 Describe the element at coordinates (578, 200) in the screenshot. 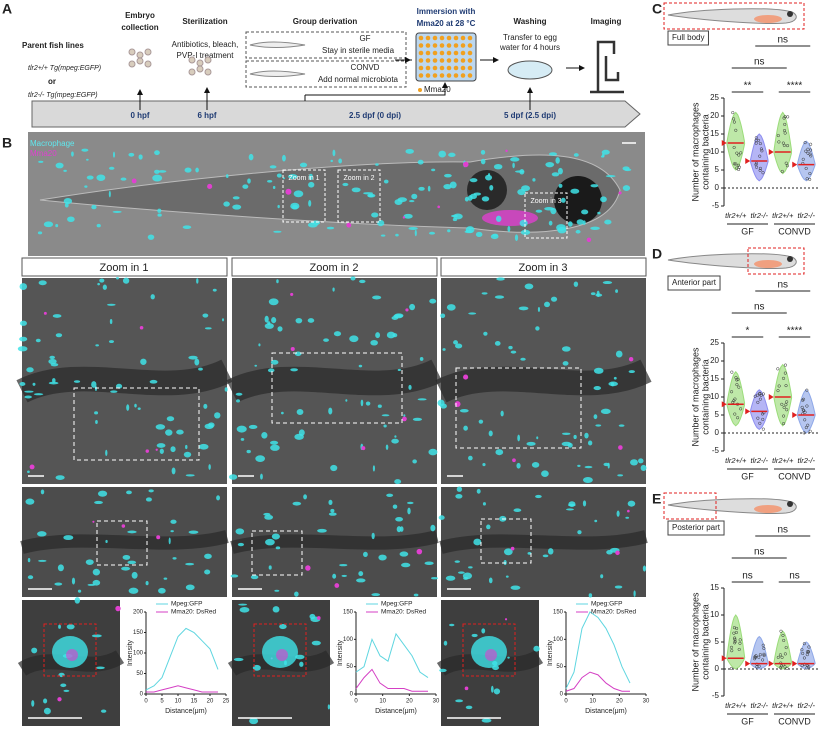

I see `eye` at that location.